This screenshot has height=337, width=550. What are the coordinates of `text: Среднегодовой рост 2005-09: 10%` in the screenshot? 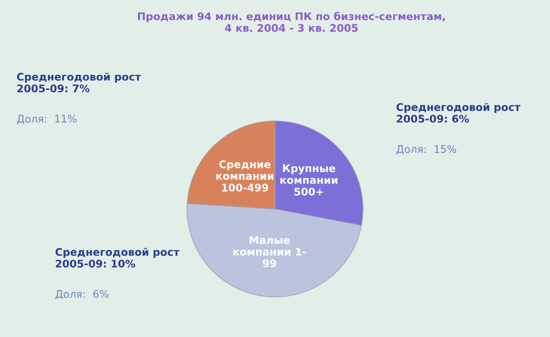 It's located at (118, 258).